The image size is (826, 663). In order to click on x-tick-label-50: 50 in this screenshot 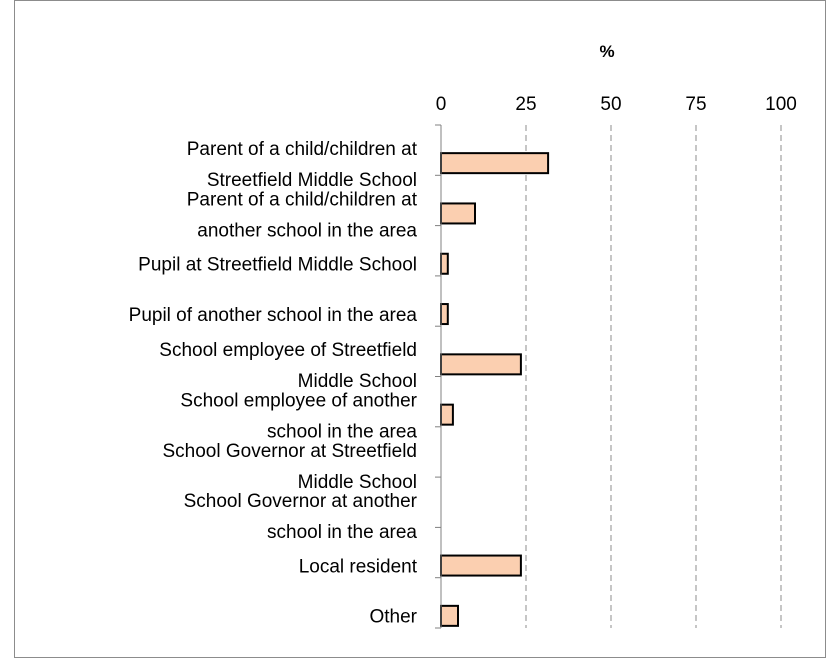, I will do `click(610, 104)`.